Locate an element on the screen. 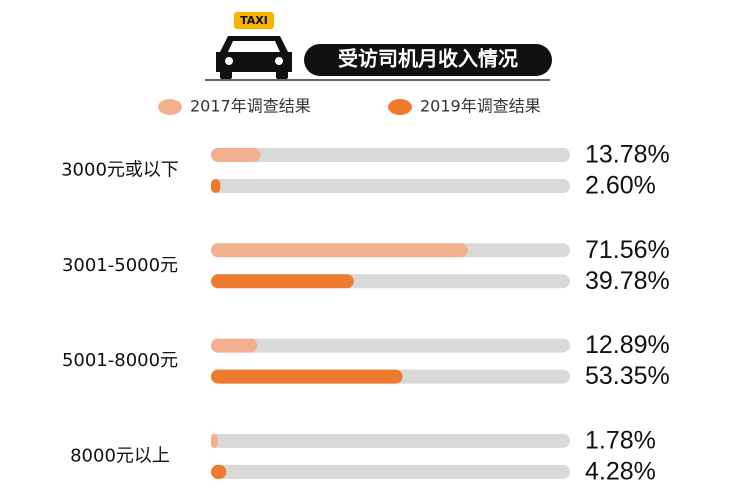 Image resolution: width=750 pixels, height=500 pixels. chart-title: 受访司机月收入情况 is located at coordinates (428, 59).